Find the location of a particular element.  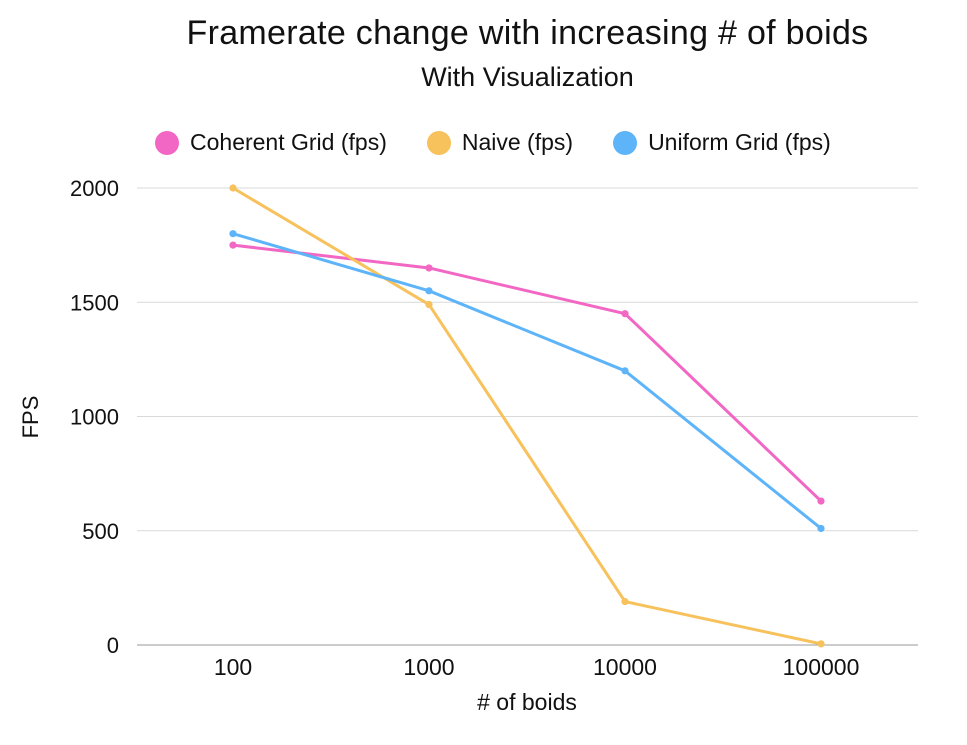

y-tick-label-500: 500 is located at coordinates (100, 531).